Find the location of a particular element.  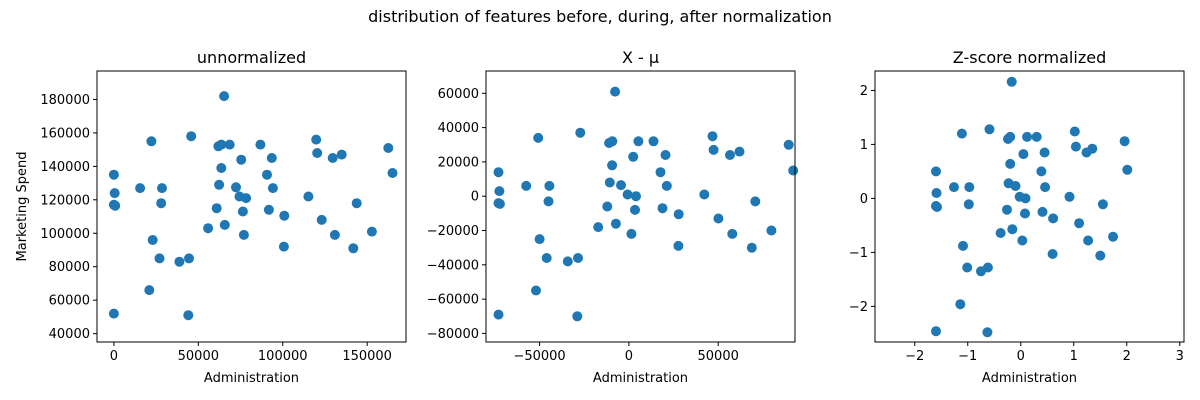

x-tick-label: 0 is located at coordinates (1021, 356).